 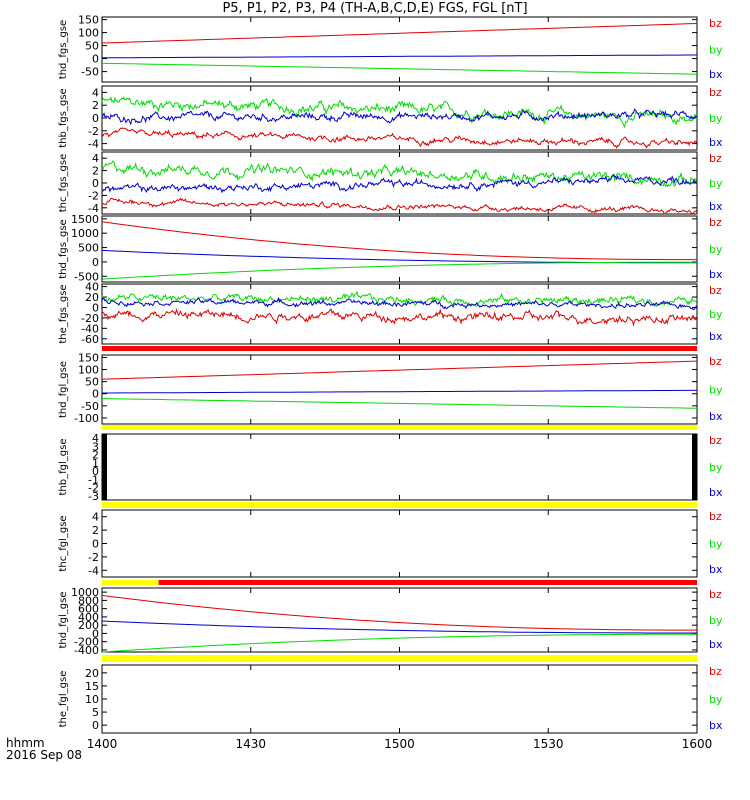 I want to click on y-tick-label: 150, so click(x=88, y=357).